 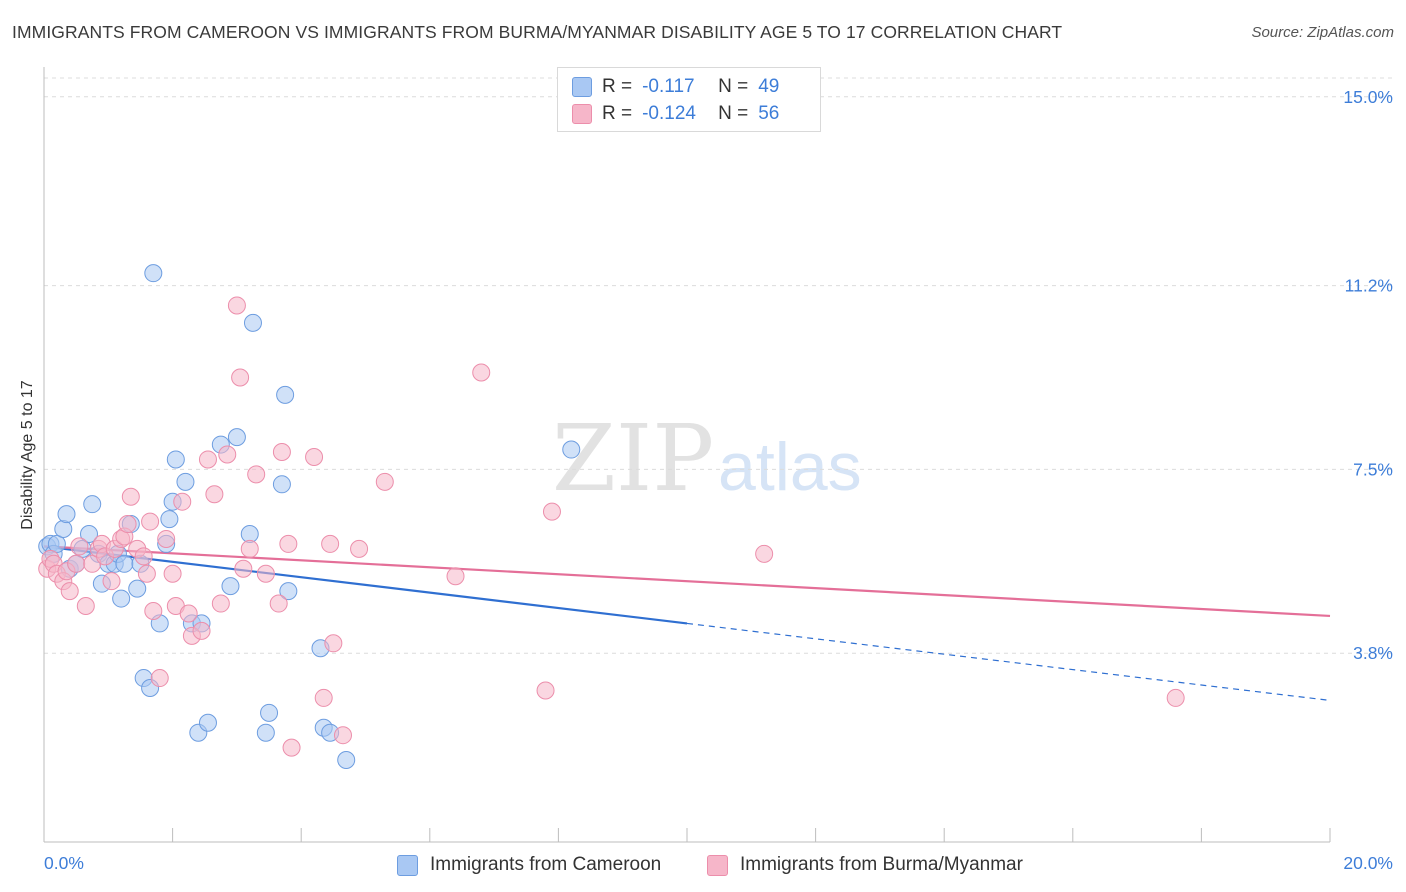 I want to click on legend-row-cameroon: R = -0.117 N = 49, so click(x=676, y=87).